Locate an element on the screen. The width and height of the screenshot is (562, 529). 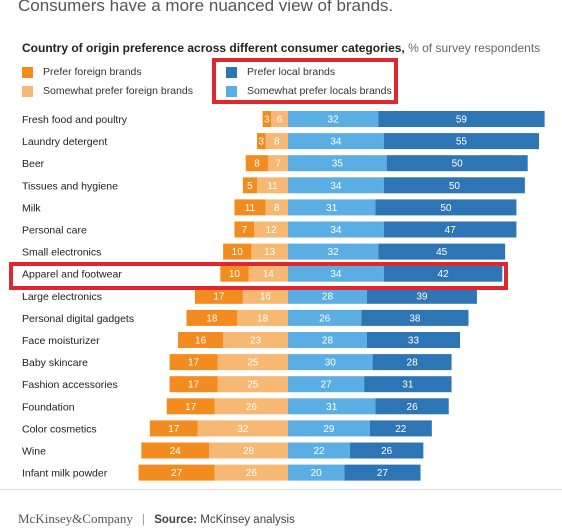
value-label-infant-milk-powder-prefer-foreign-brands: 27 is located at coordinates (177, 473).